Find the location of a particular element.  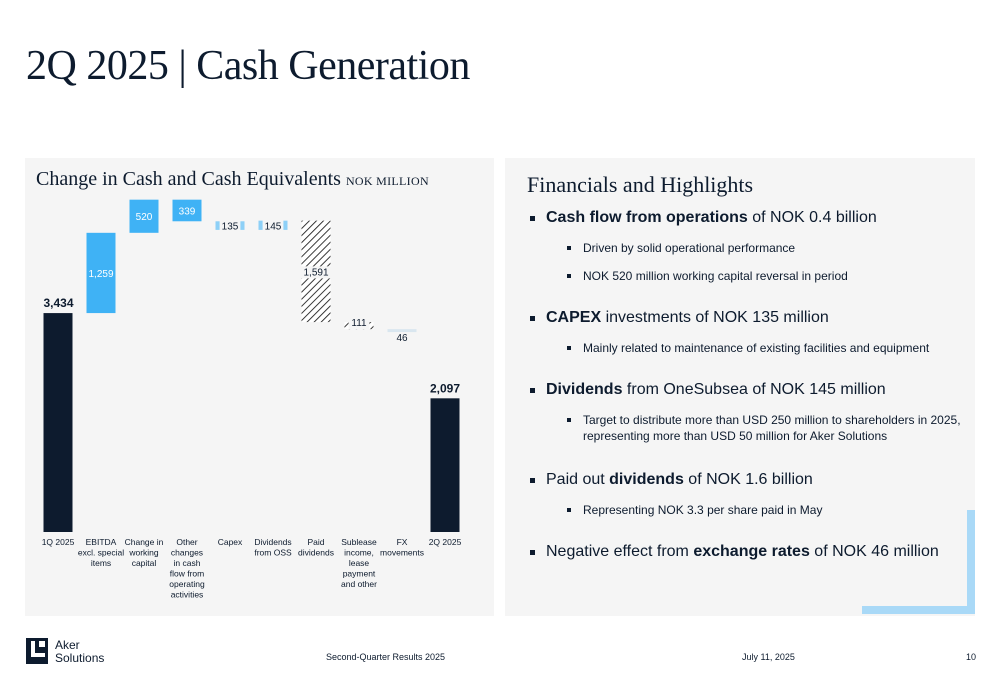

highlight-emphasis: Dividends is located at coordinates (584, 389).